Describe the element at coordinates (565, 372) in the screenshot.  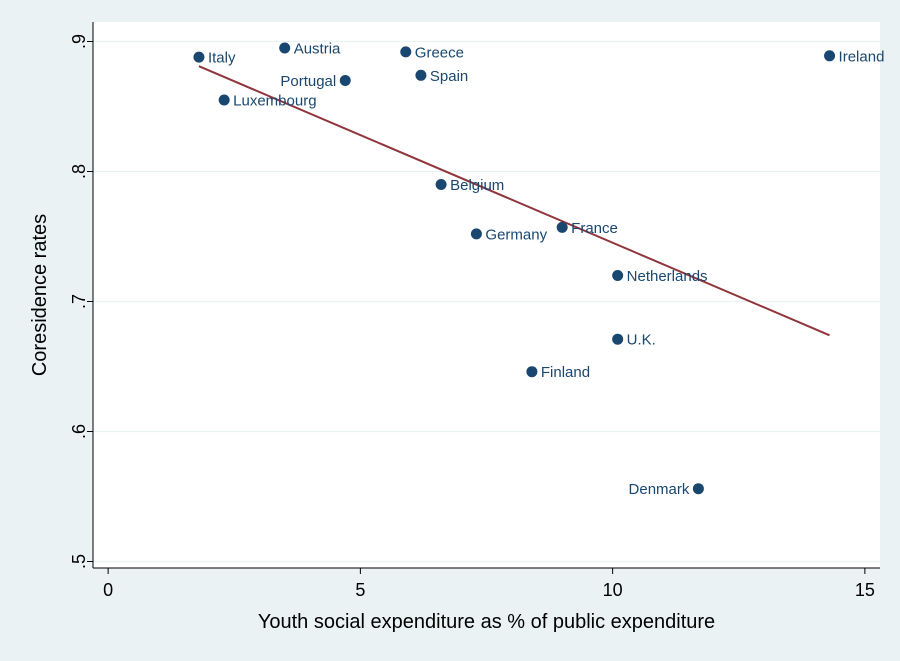
I see `point-label: Finland` at that location.